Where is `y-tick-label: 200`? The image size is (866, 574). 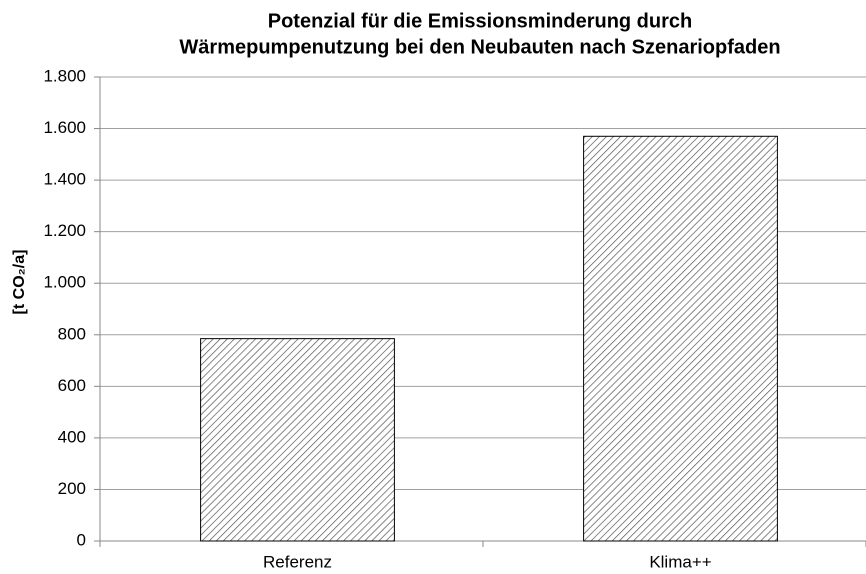 y-tick-label: 200 is located at coordinates (72, 488).